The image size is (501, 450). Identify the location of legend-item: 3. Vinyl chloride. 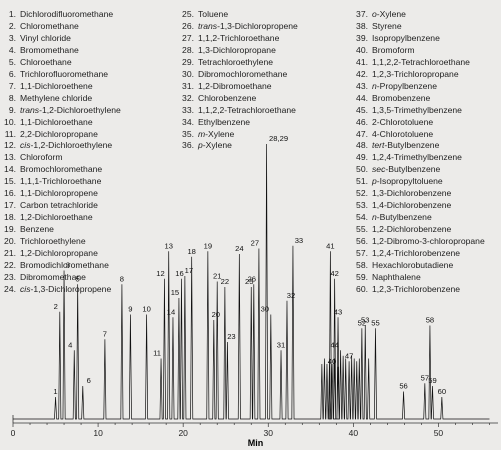
(61, 39).